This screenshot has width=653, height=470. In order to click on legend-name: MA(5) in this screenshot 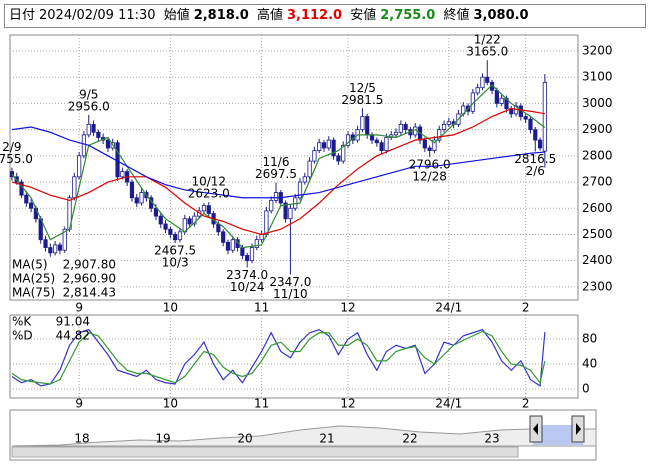, I will do `click(30, 265)`.